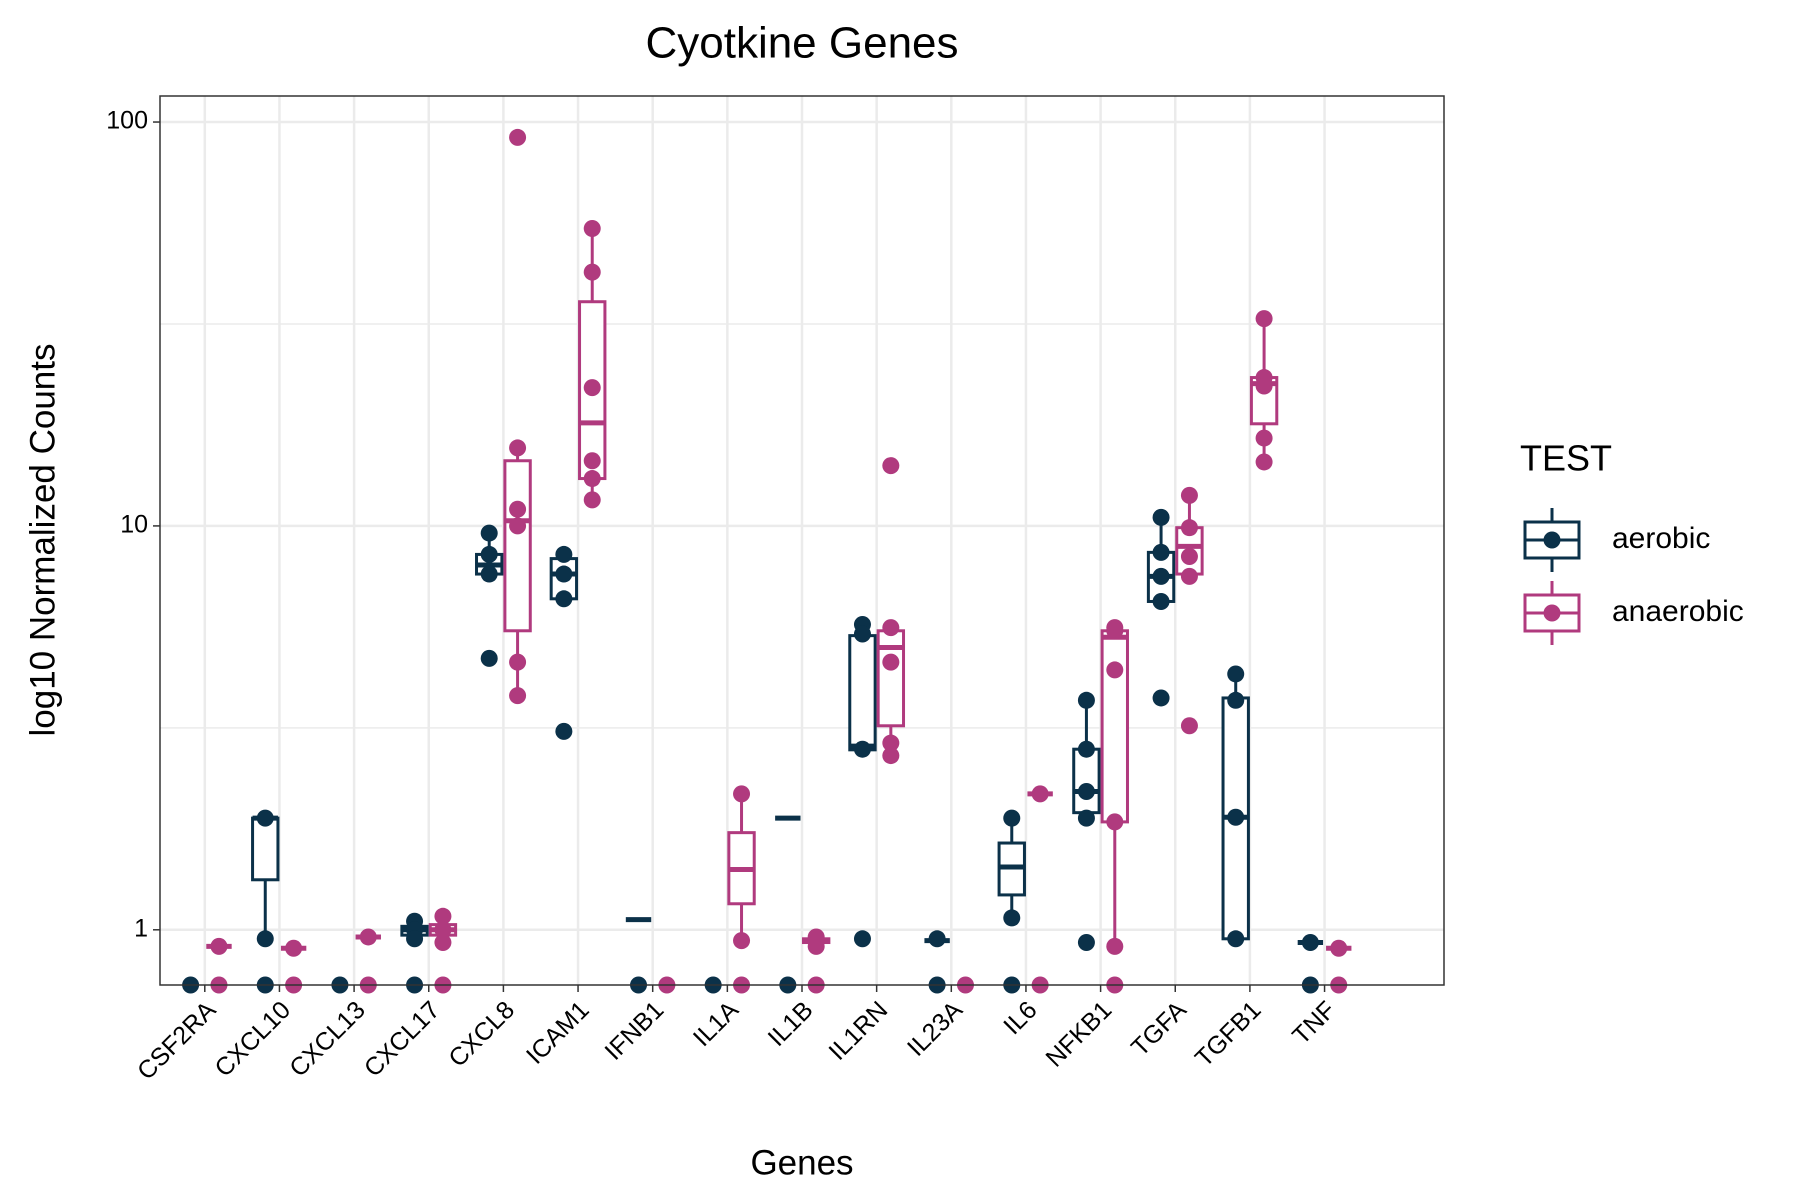  Describe the element at coordinates (134, 525) in the screenshot. I see `y-tick-label: 10` at that location.